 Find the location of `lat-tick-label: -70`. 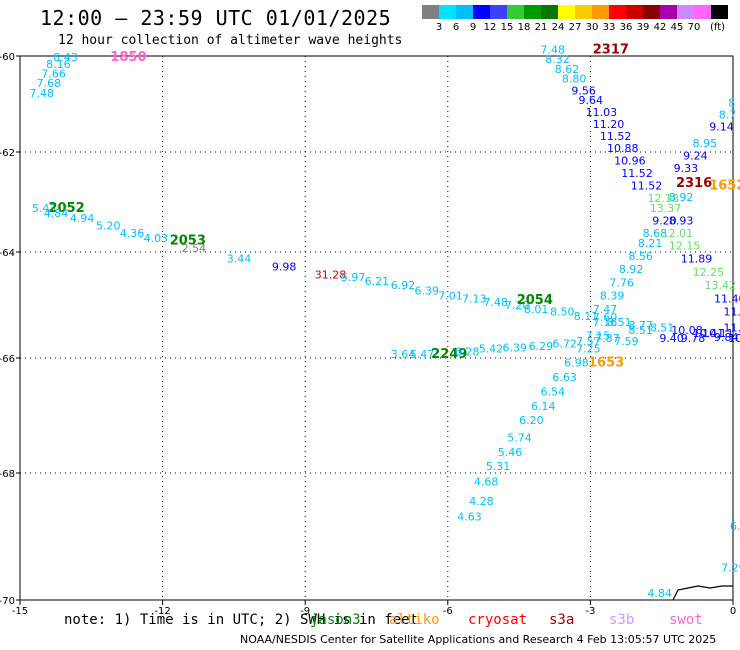

lat-tick-label: -70 is located at coordinates (7, 601).